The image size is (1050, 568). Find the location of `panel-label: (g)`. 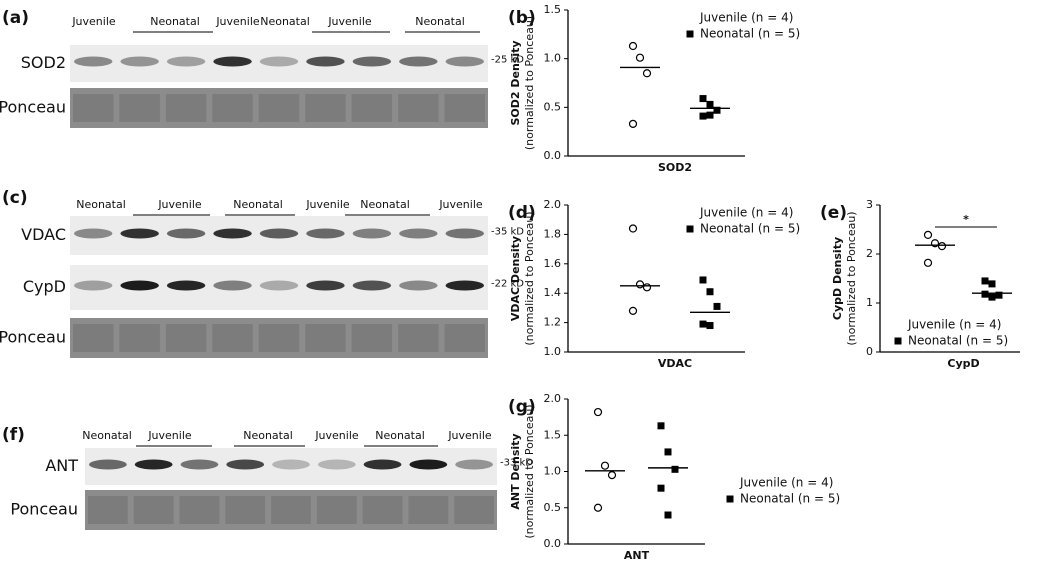

panel-label: (g) is located at coordinates (522, 407).